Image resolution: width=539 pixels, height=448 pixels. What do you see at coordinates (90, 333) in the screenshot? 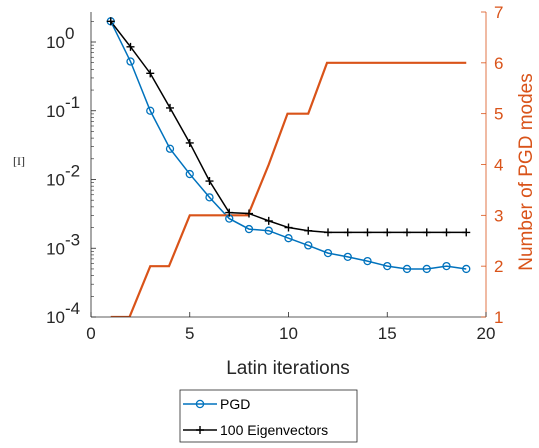
I see `x-tick-label: 0` at bounding box center [90, 333].